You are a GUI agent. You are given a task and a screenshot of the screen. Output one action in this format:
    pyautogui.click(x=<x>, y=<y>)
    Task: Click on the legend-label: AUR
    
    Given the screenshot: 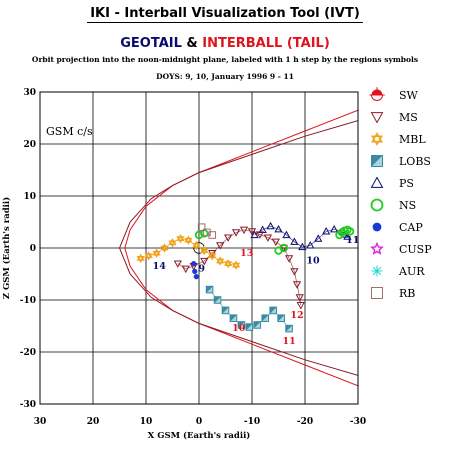 What is the action you would take?
    pyautogui.click(x=411, y=271)
    